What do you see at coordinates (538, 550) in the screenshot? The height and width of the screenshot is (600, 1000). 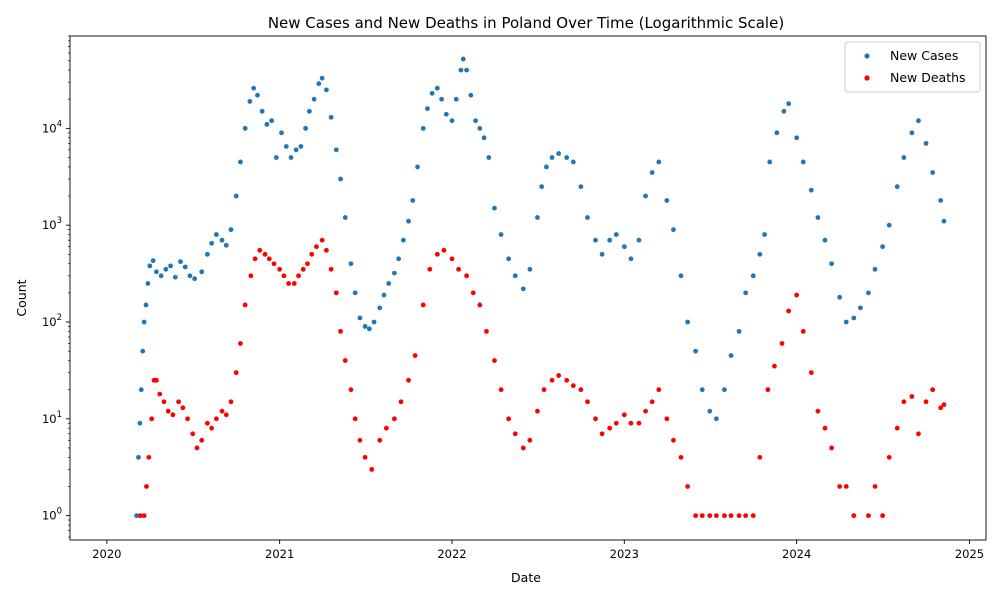 I see `x-axis-ticks: 2020 2021 2022 2023 2024 2025` at bounding box center [538, 550].